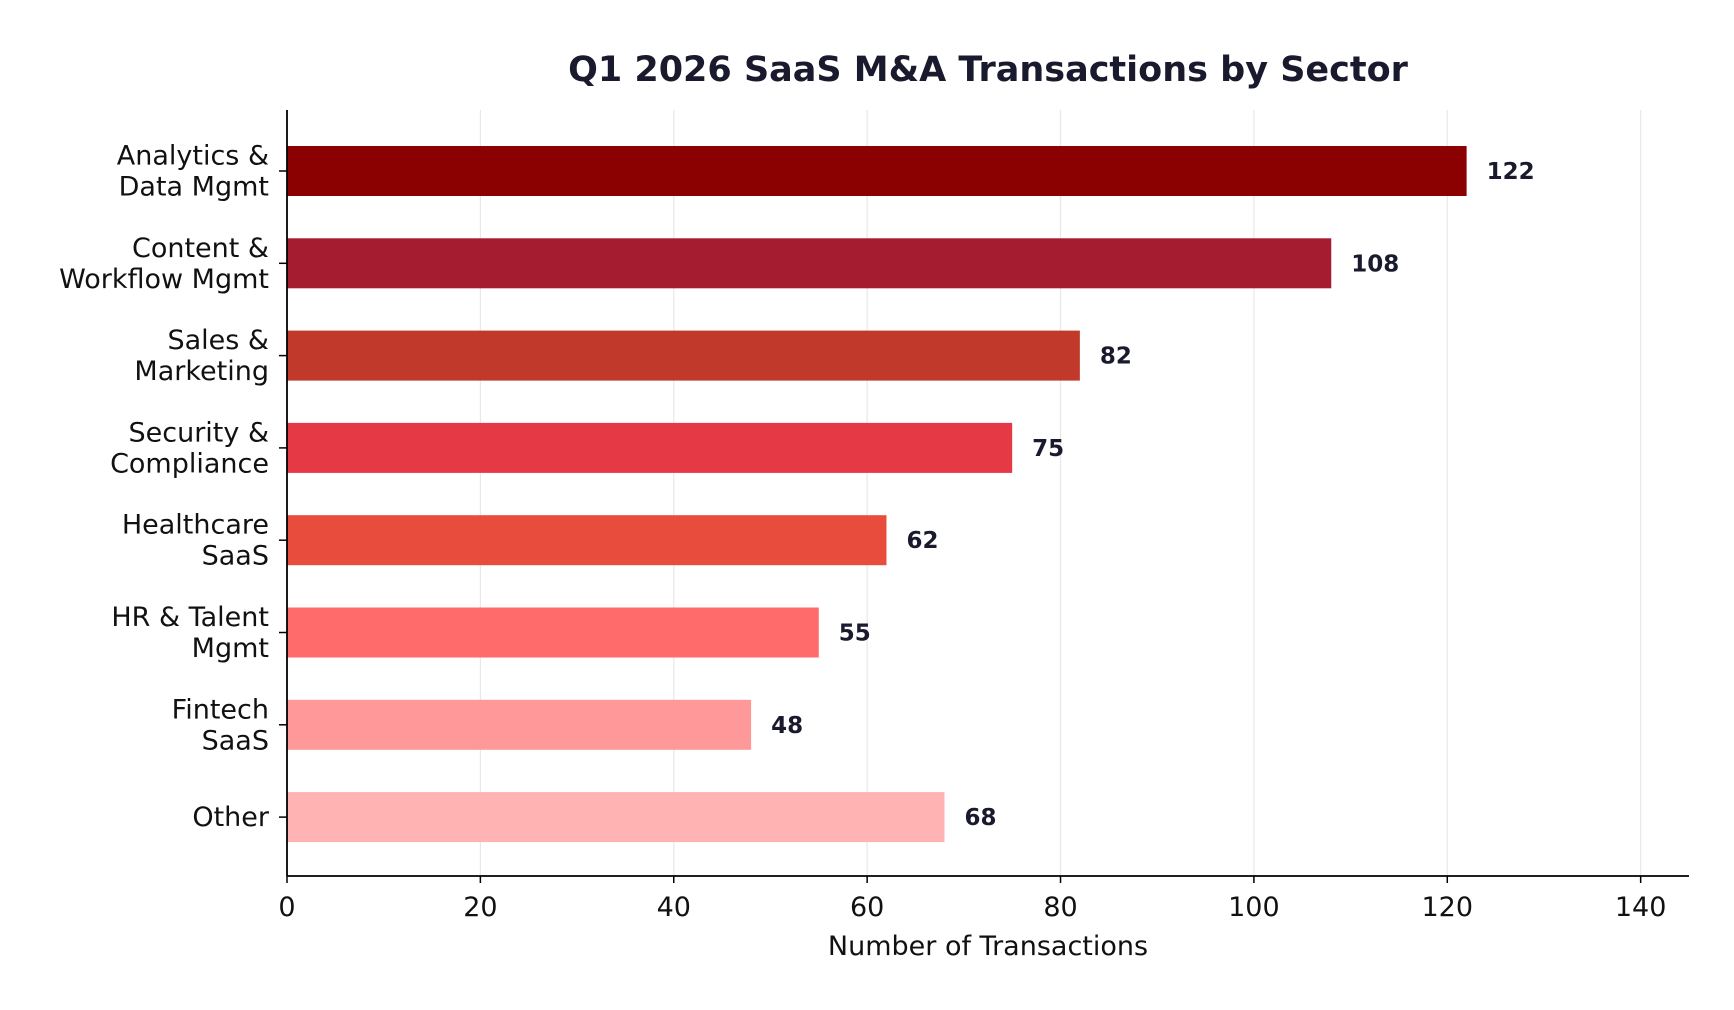 The image size is (1734, 1010). Describe the element at coordinates (922, 541) in the screenshot. I see `value-label-5: 62` at that location.